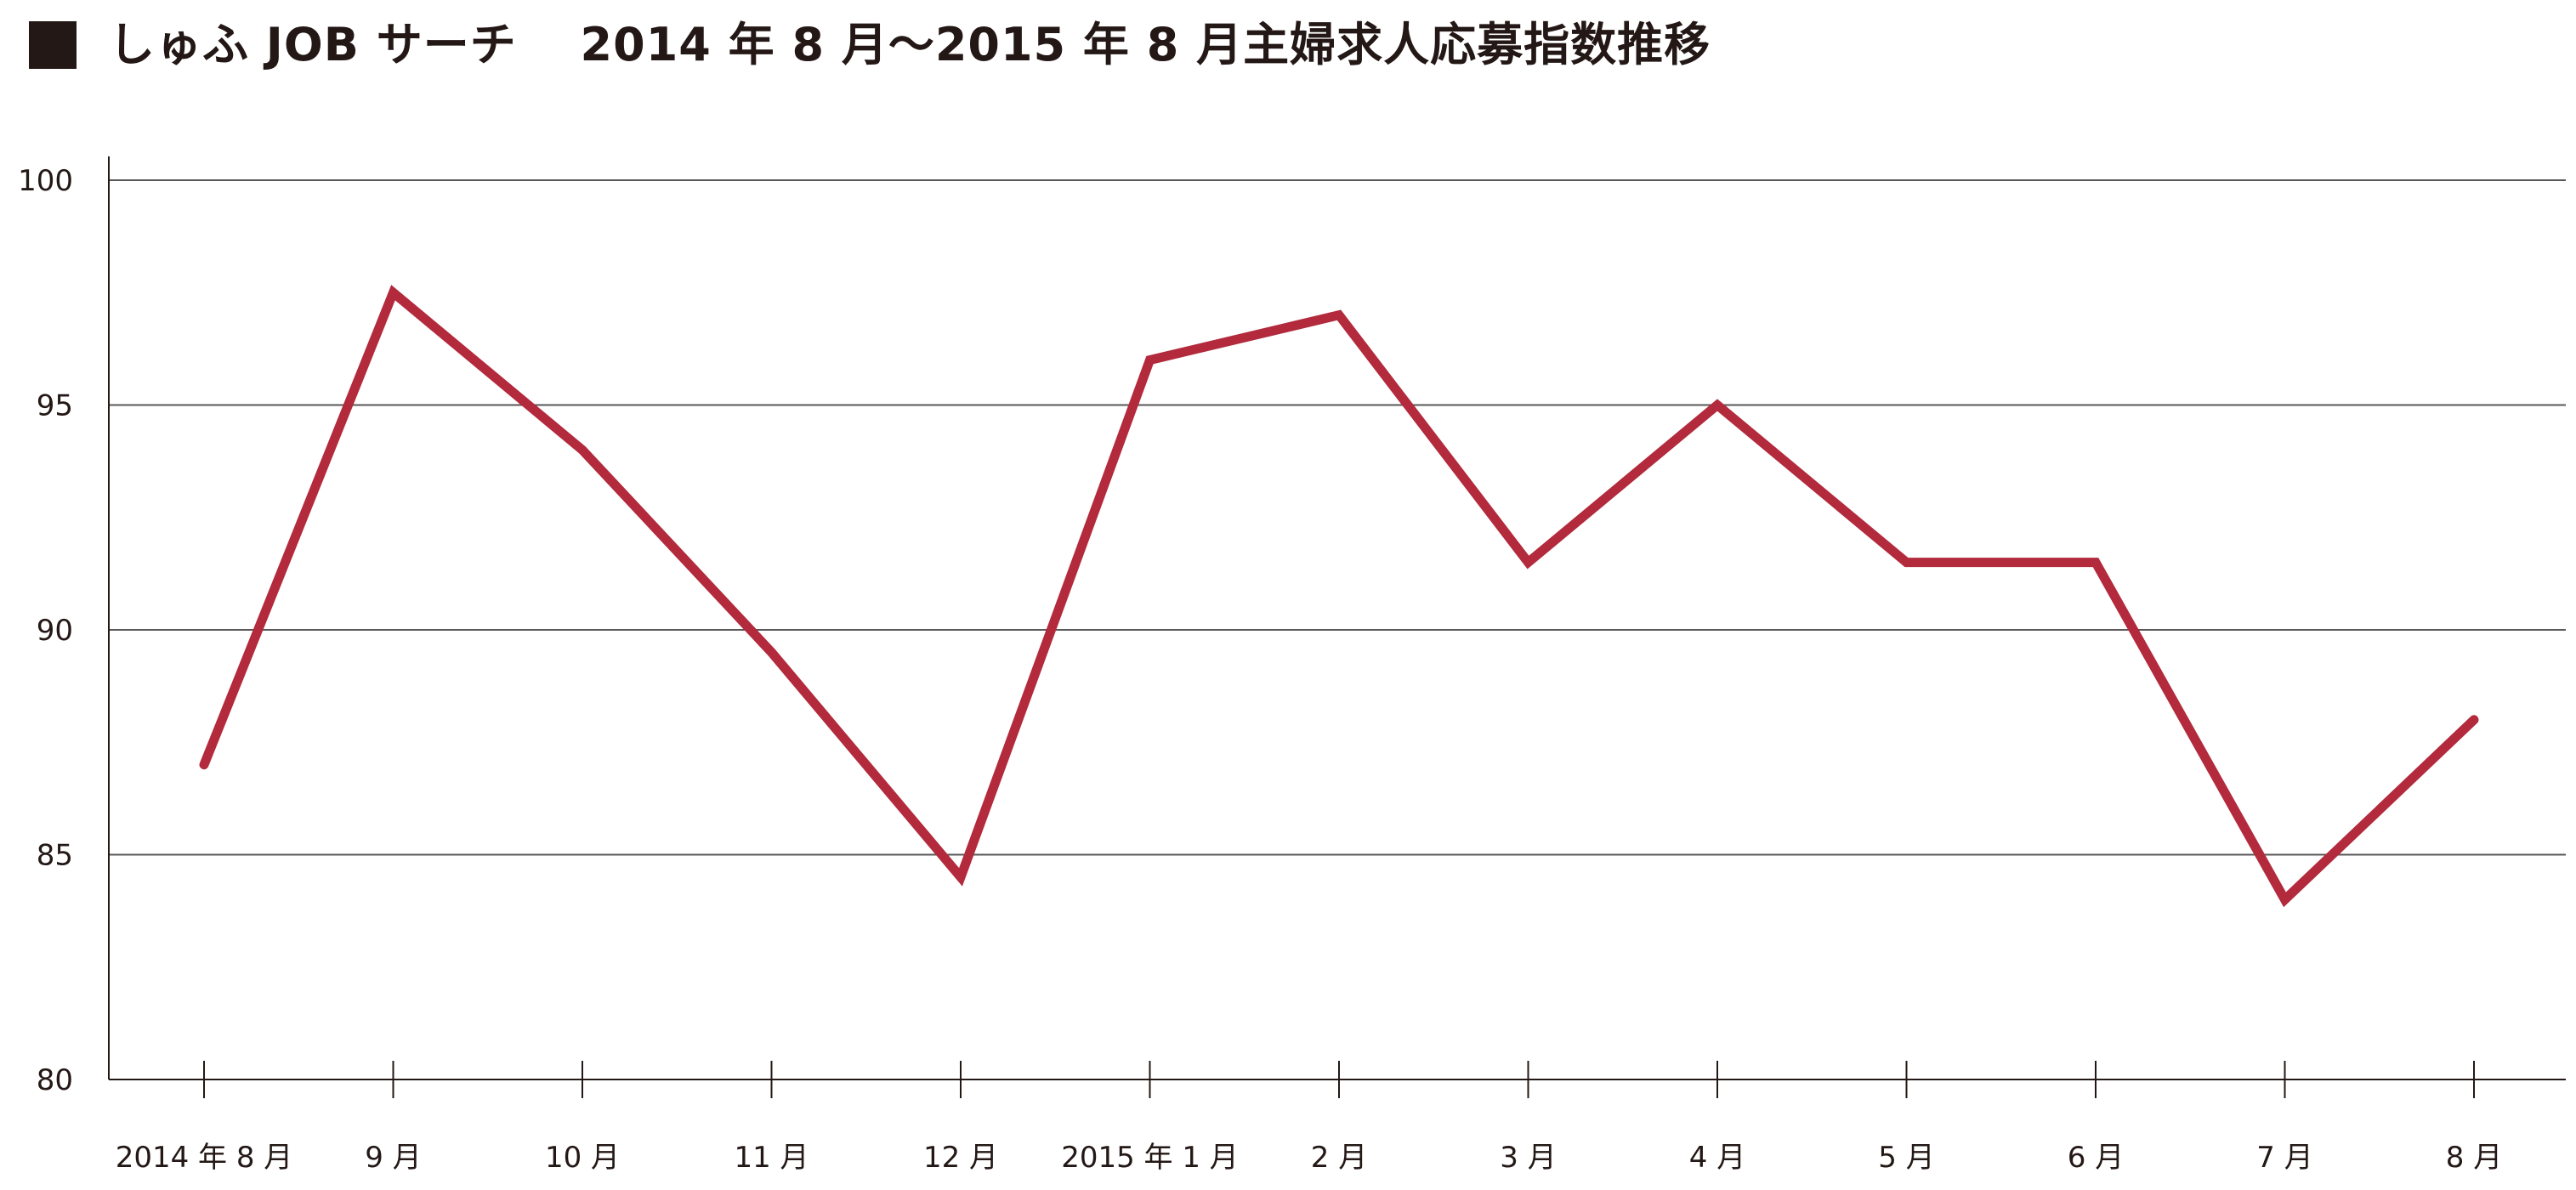  What do you see at coordinates (46, 181) in the screenshot?
I see `y-tick-label: 100` at bounding box center [46, 181].